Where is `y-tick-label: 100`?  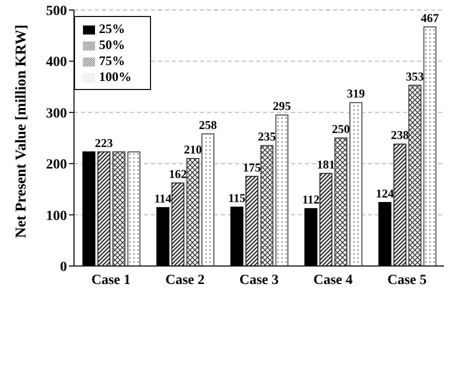
y-tick-label: 100 is located at coordinates (56, 216).